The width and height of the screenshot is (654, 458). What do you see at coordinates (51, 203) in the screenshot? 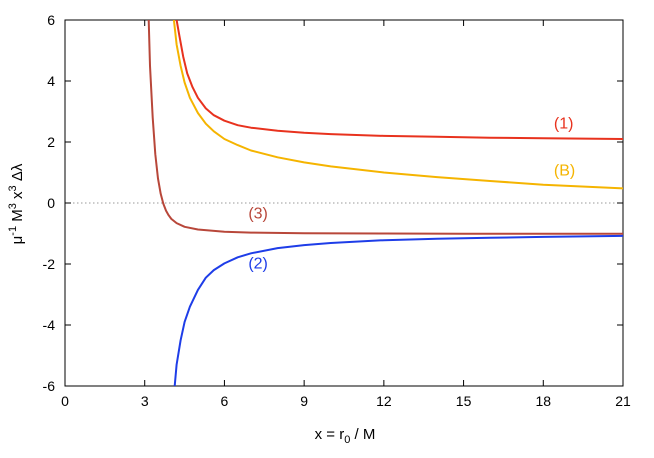
I see `y-tick-label: 0` at bounding box center [51, 203].